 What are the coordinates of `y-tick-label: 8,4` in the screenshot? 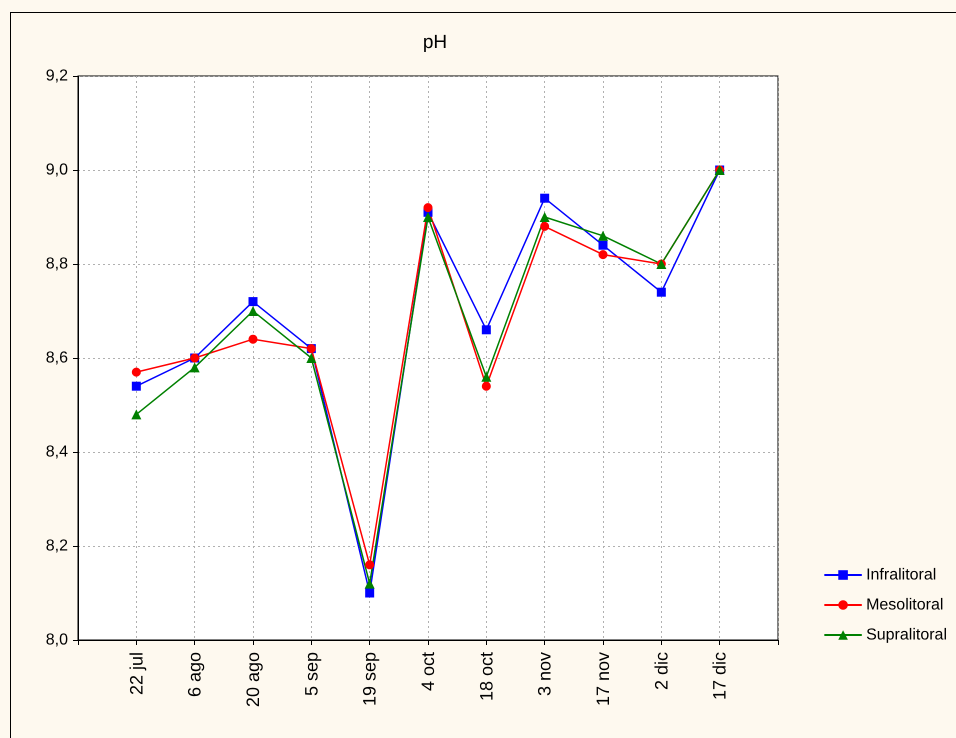 It's located at (57, 452).